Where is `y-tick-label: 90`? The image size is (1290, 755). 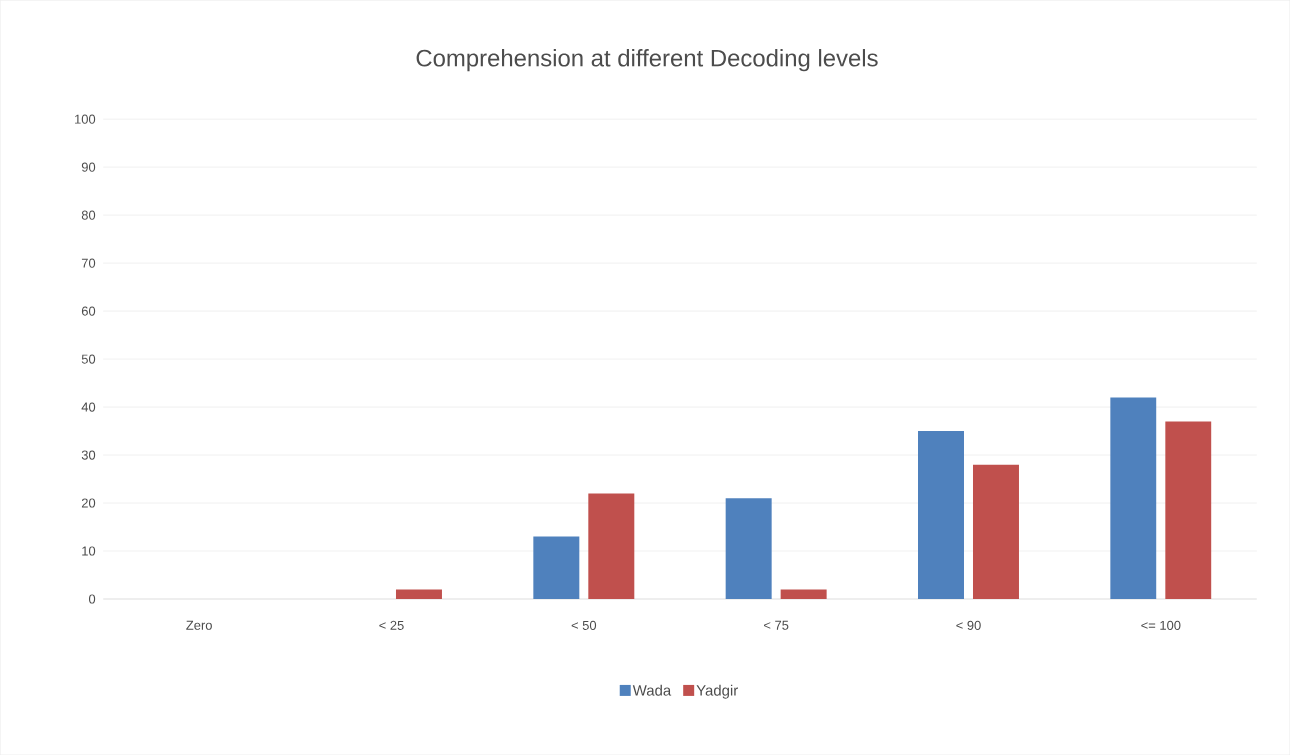 y-tick-label: 90 is located at coordinates (88, 167).